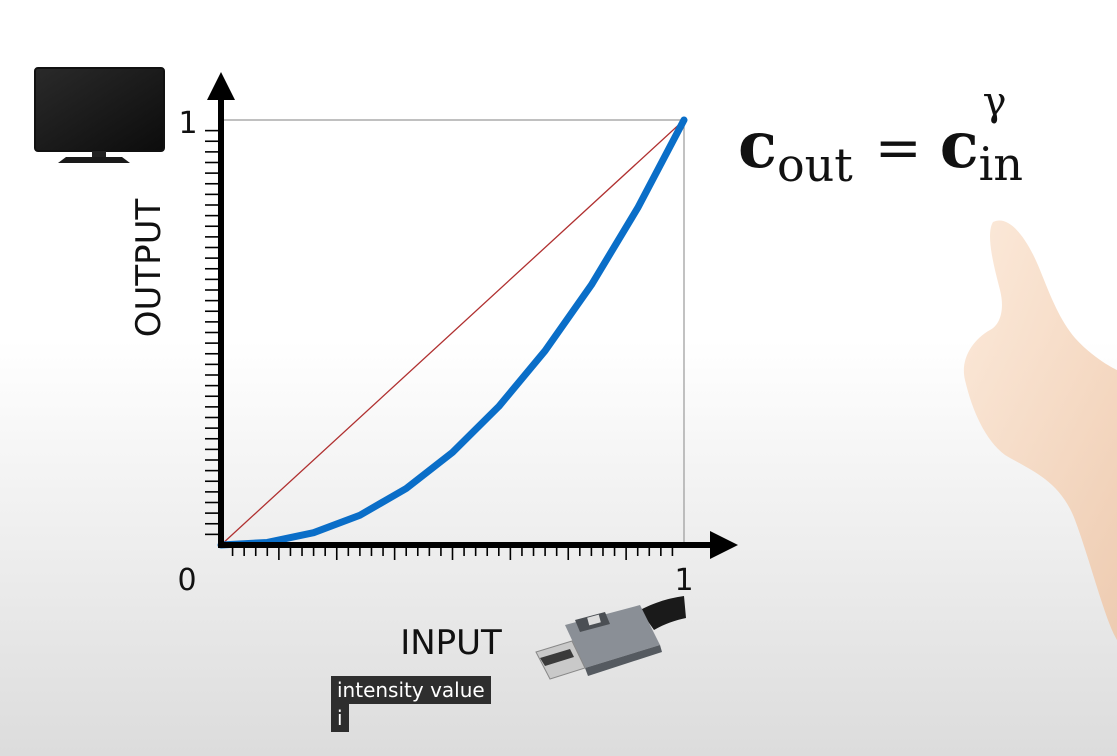 The height and width of the screenshot is (756, 1117). What do you see at coordinates (994, 102) in the screenshot?
I see `formula-sup-gamma: γ` at bounding box center [994, 102].